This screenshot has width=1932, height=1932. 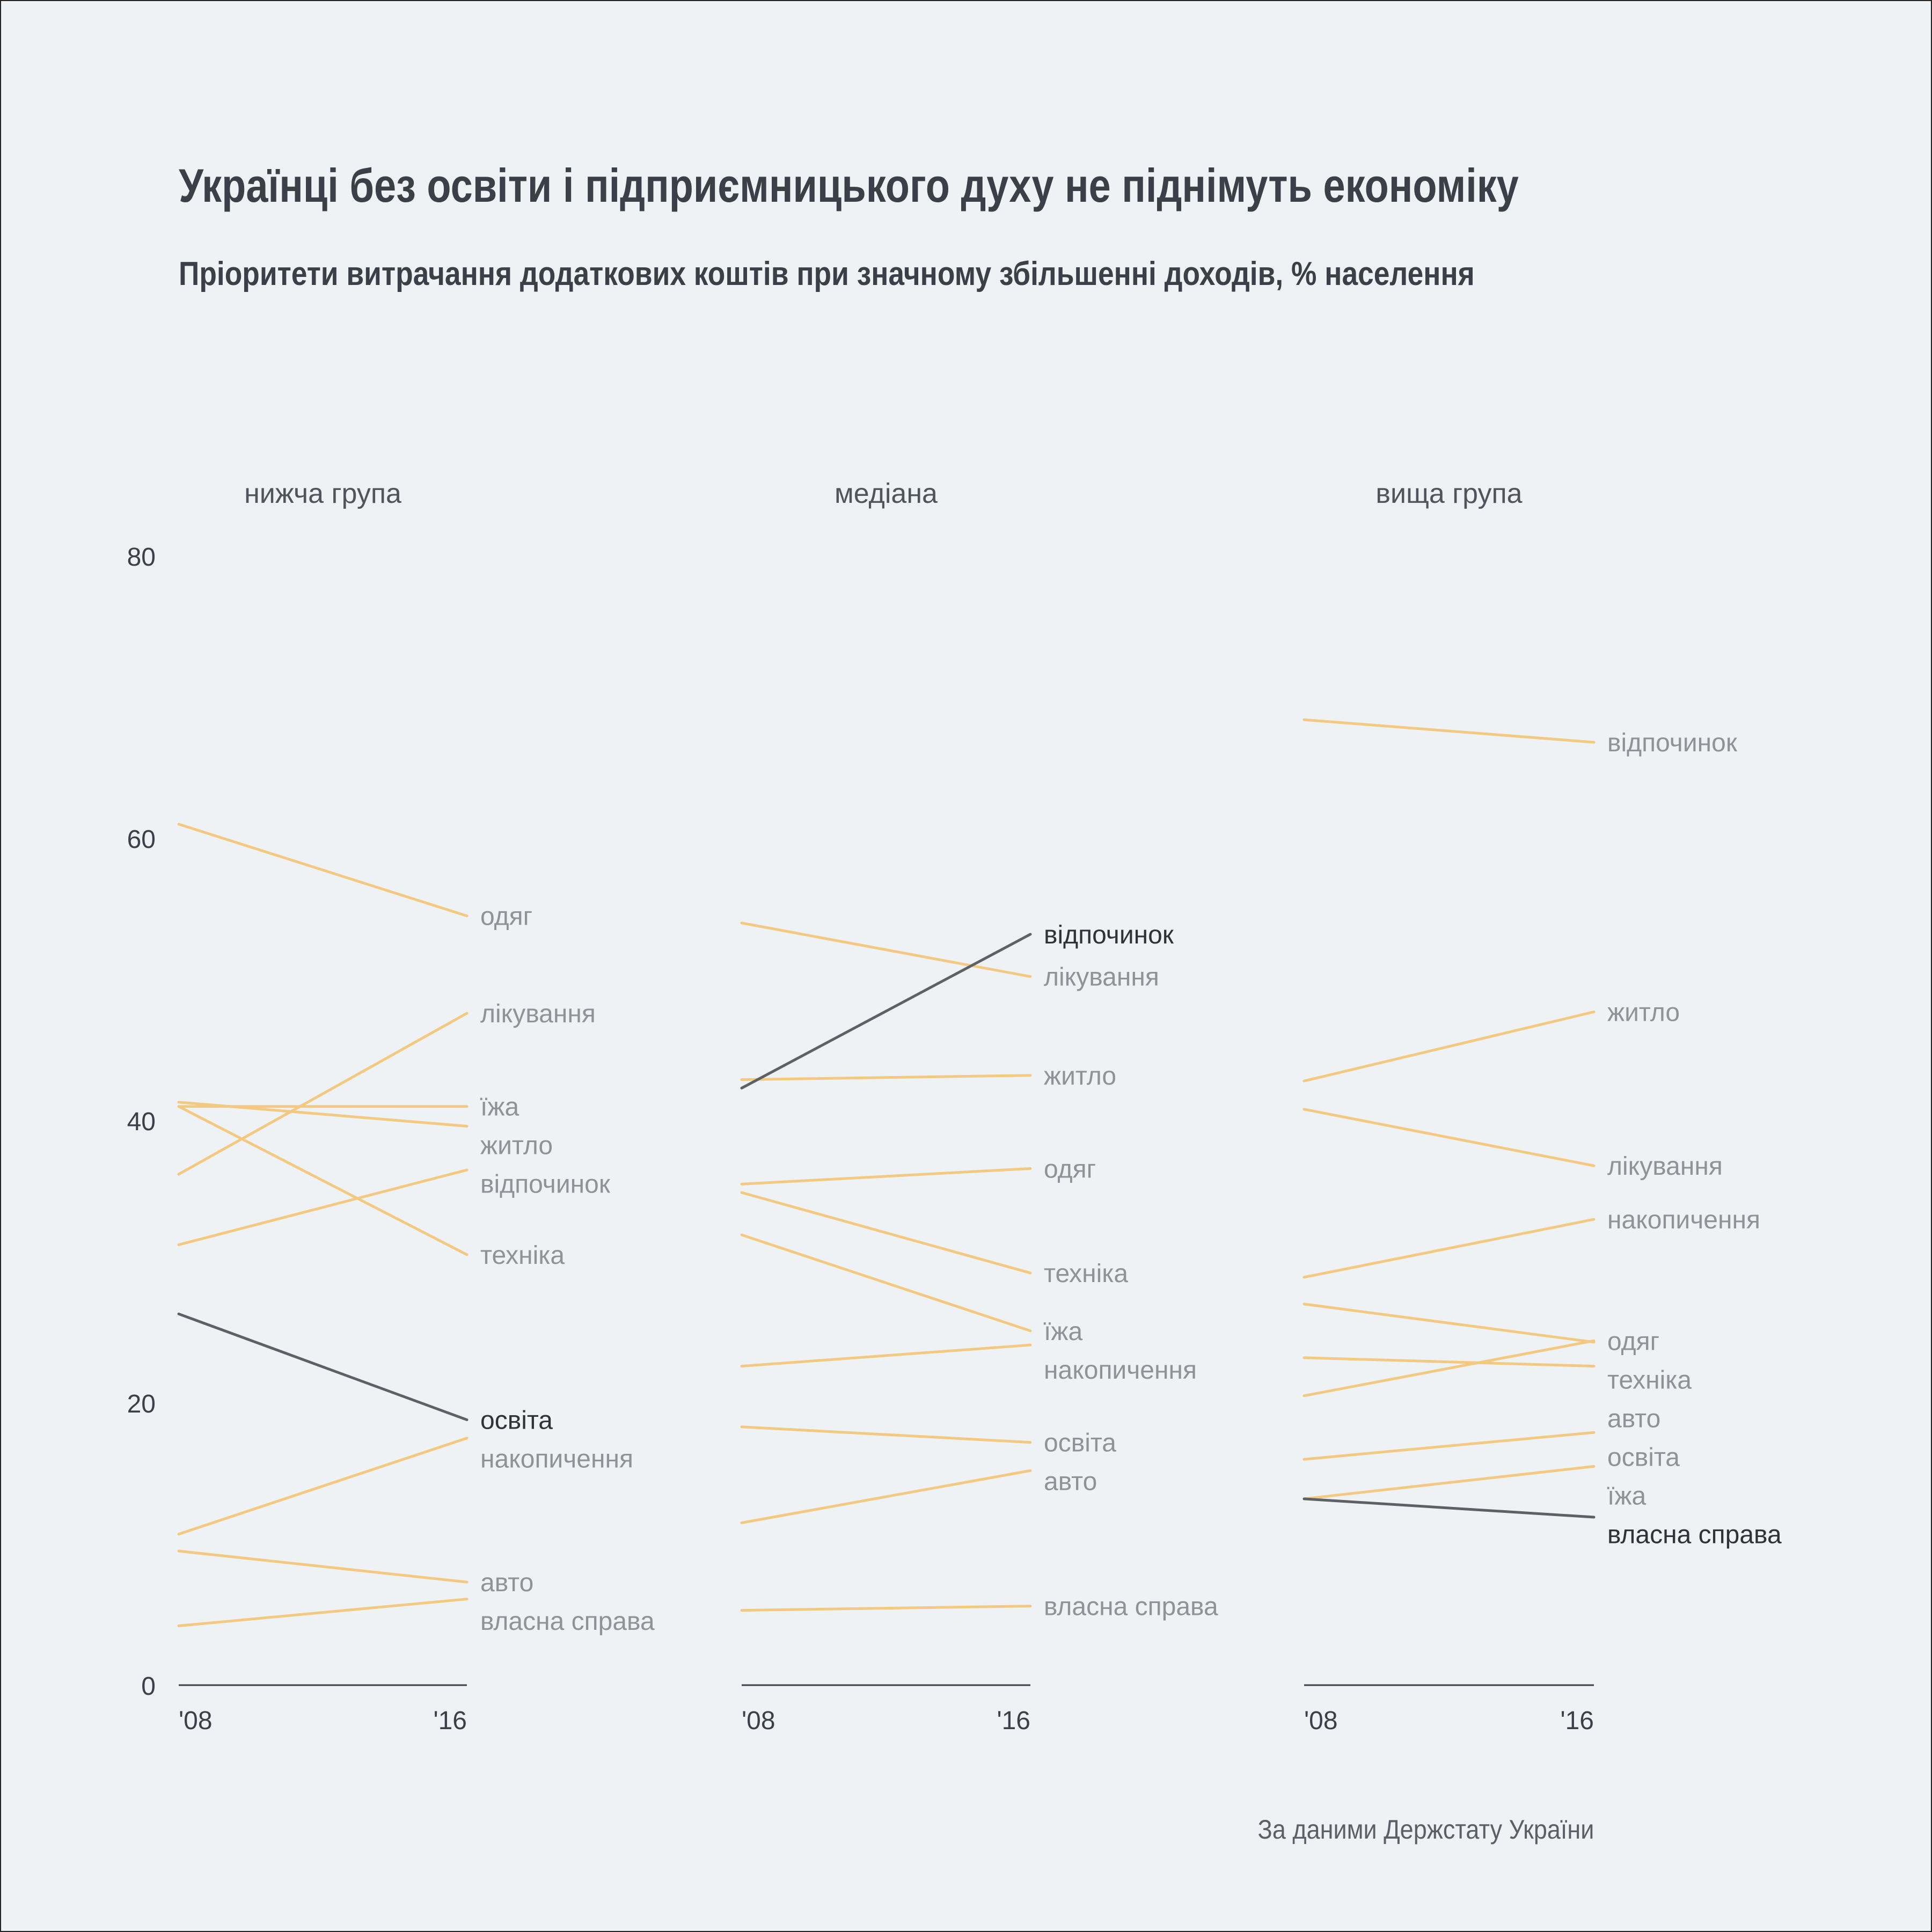 I want to click on y-tick-label: 60, so click(x=141, y=839).